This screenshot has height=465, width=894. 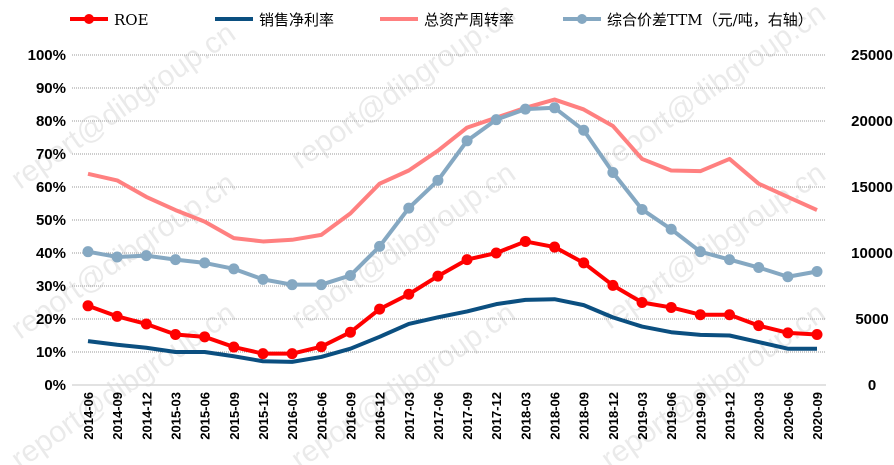 What do you see at coordinates (350, 416) in the screenshot?
I see `x-axis-tick-label: 2016-09` at bounding box center [350, 416].